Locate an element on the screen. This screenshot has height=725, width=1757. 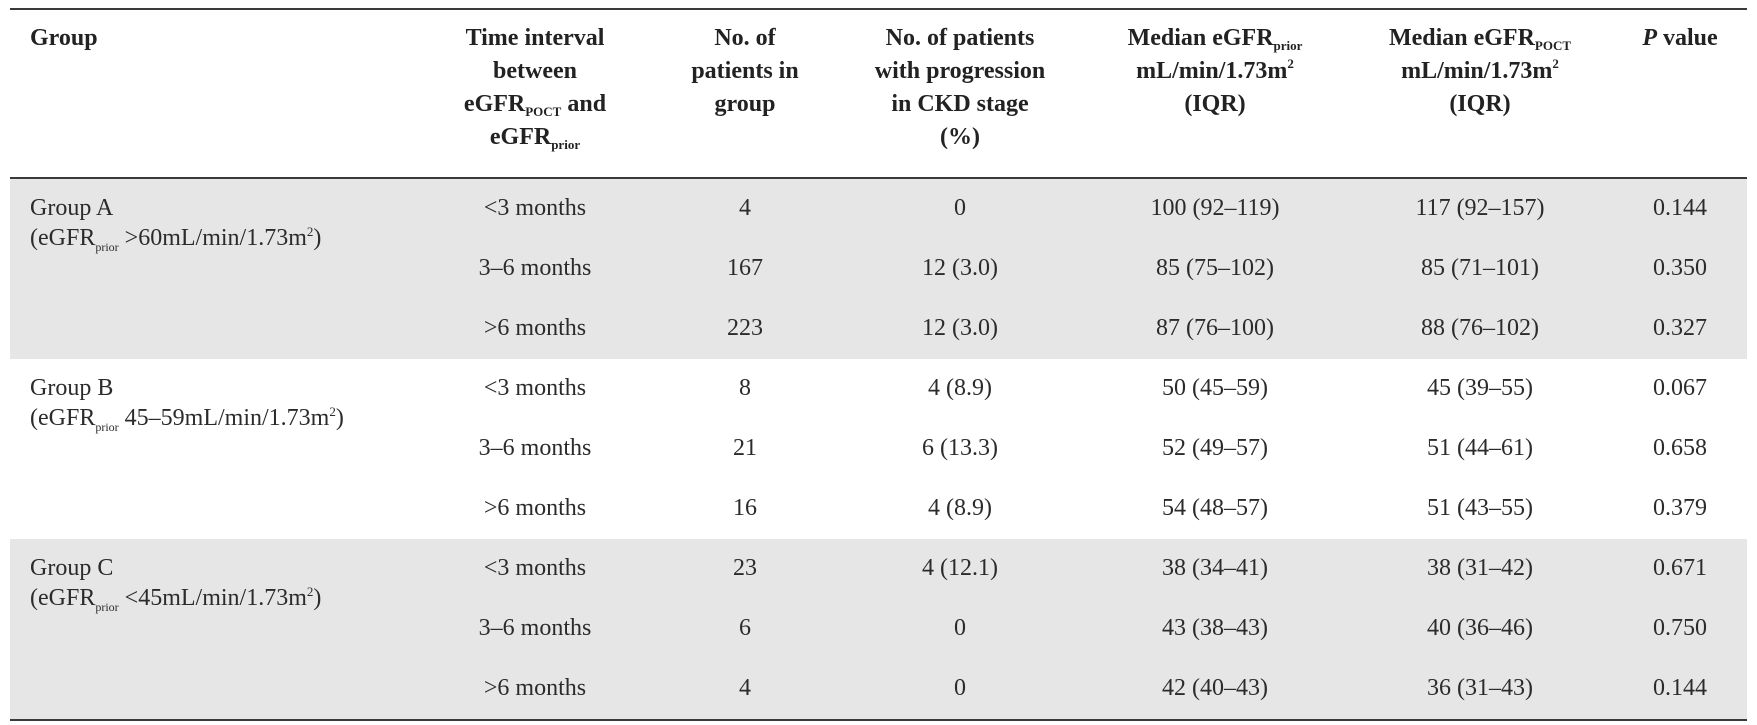
group-description: (eGFRprior <45mL/min/1.73m2) is located at coordinates (176, 599).